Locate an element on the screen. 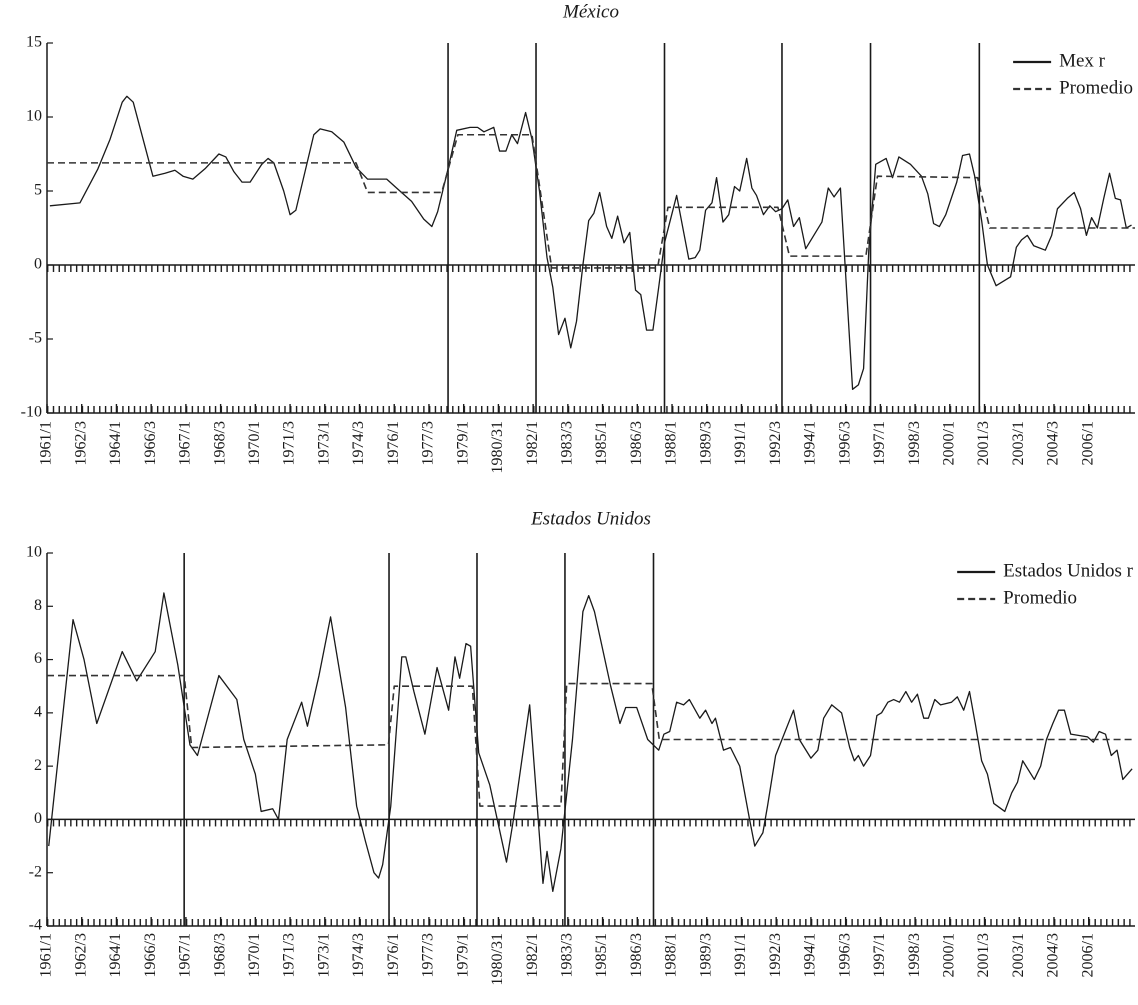 Image resolution: width=1138 pixels, height=1005 pixels. y-tick-label: 5 is located at coordinates (38, 190).